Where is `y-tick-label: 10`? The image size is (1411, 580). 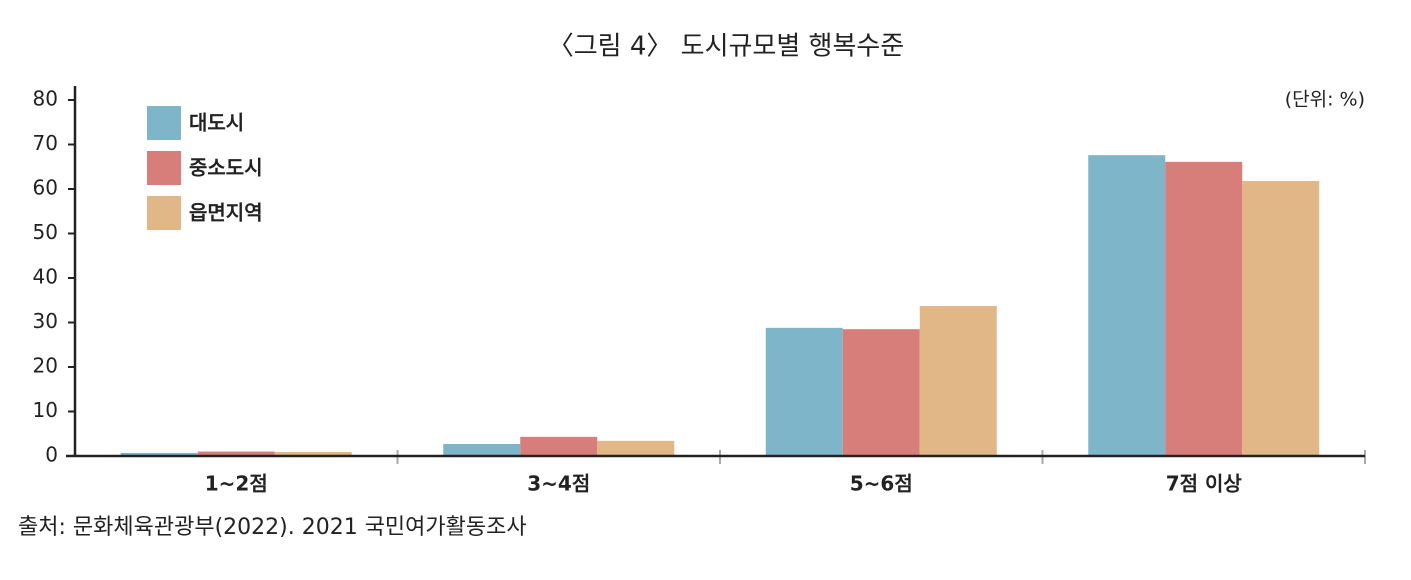 y-tick-label: 10 is located at coordinates (45, 410).